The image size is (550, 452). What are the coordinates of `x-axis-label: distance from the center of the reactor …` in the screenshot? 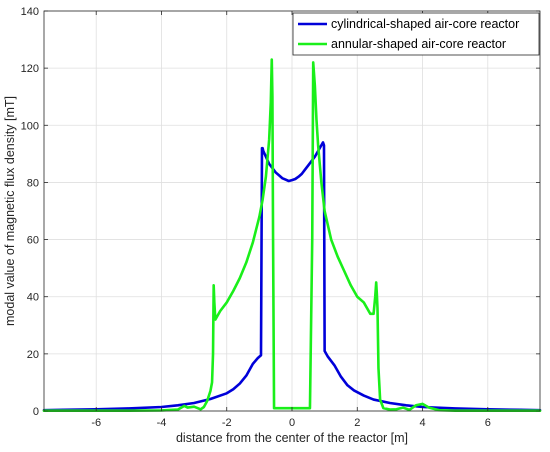 It's located at (292, 438).